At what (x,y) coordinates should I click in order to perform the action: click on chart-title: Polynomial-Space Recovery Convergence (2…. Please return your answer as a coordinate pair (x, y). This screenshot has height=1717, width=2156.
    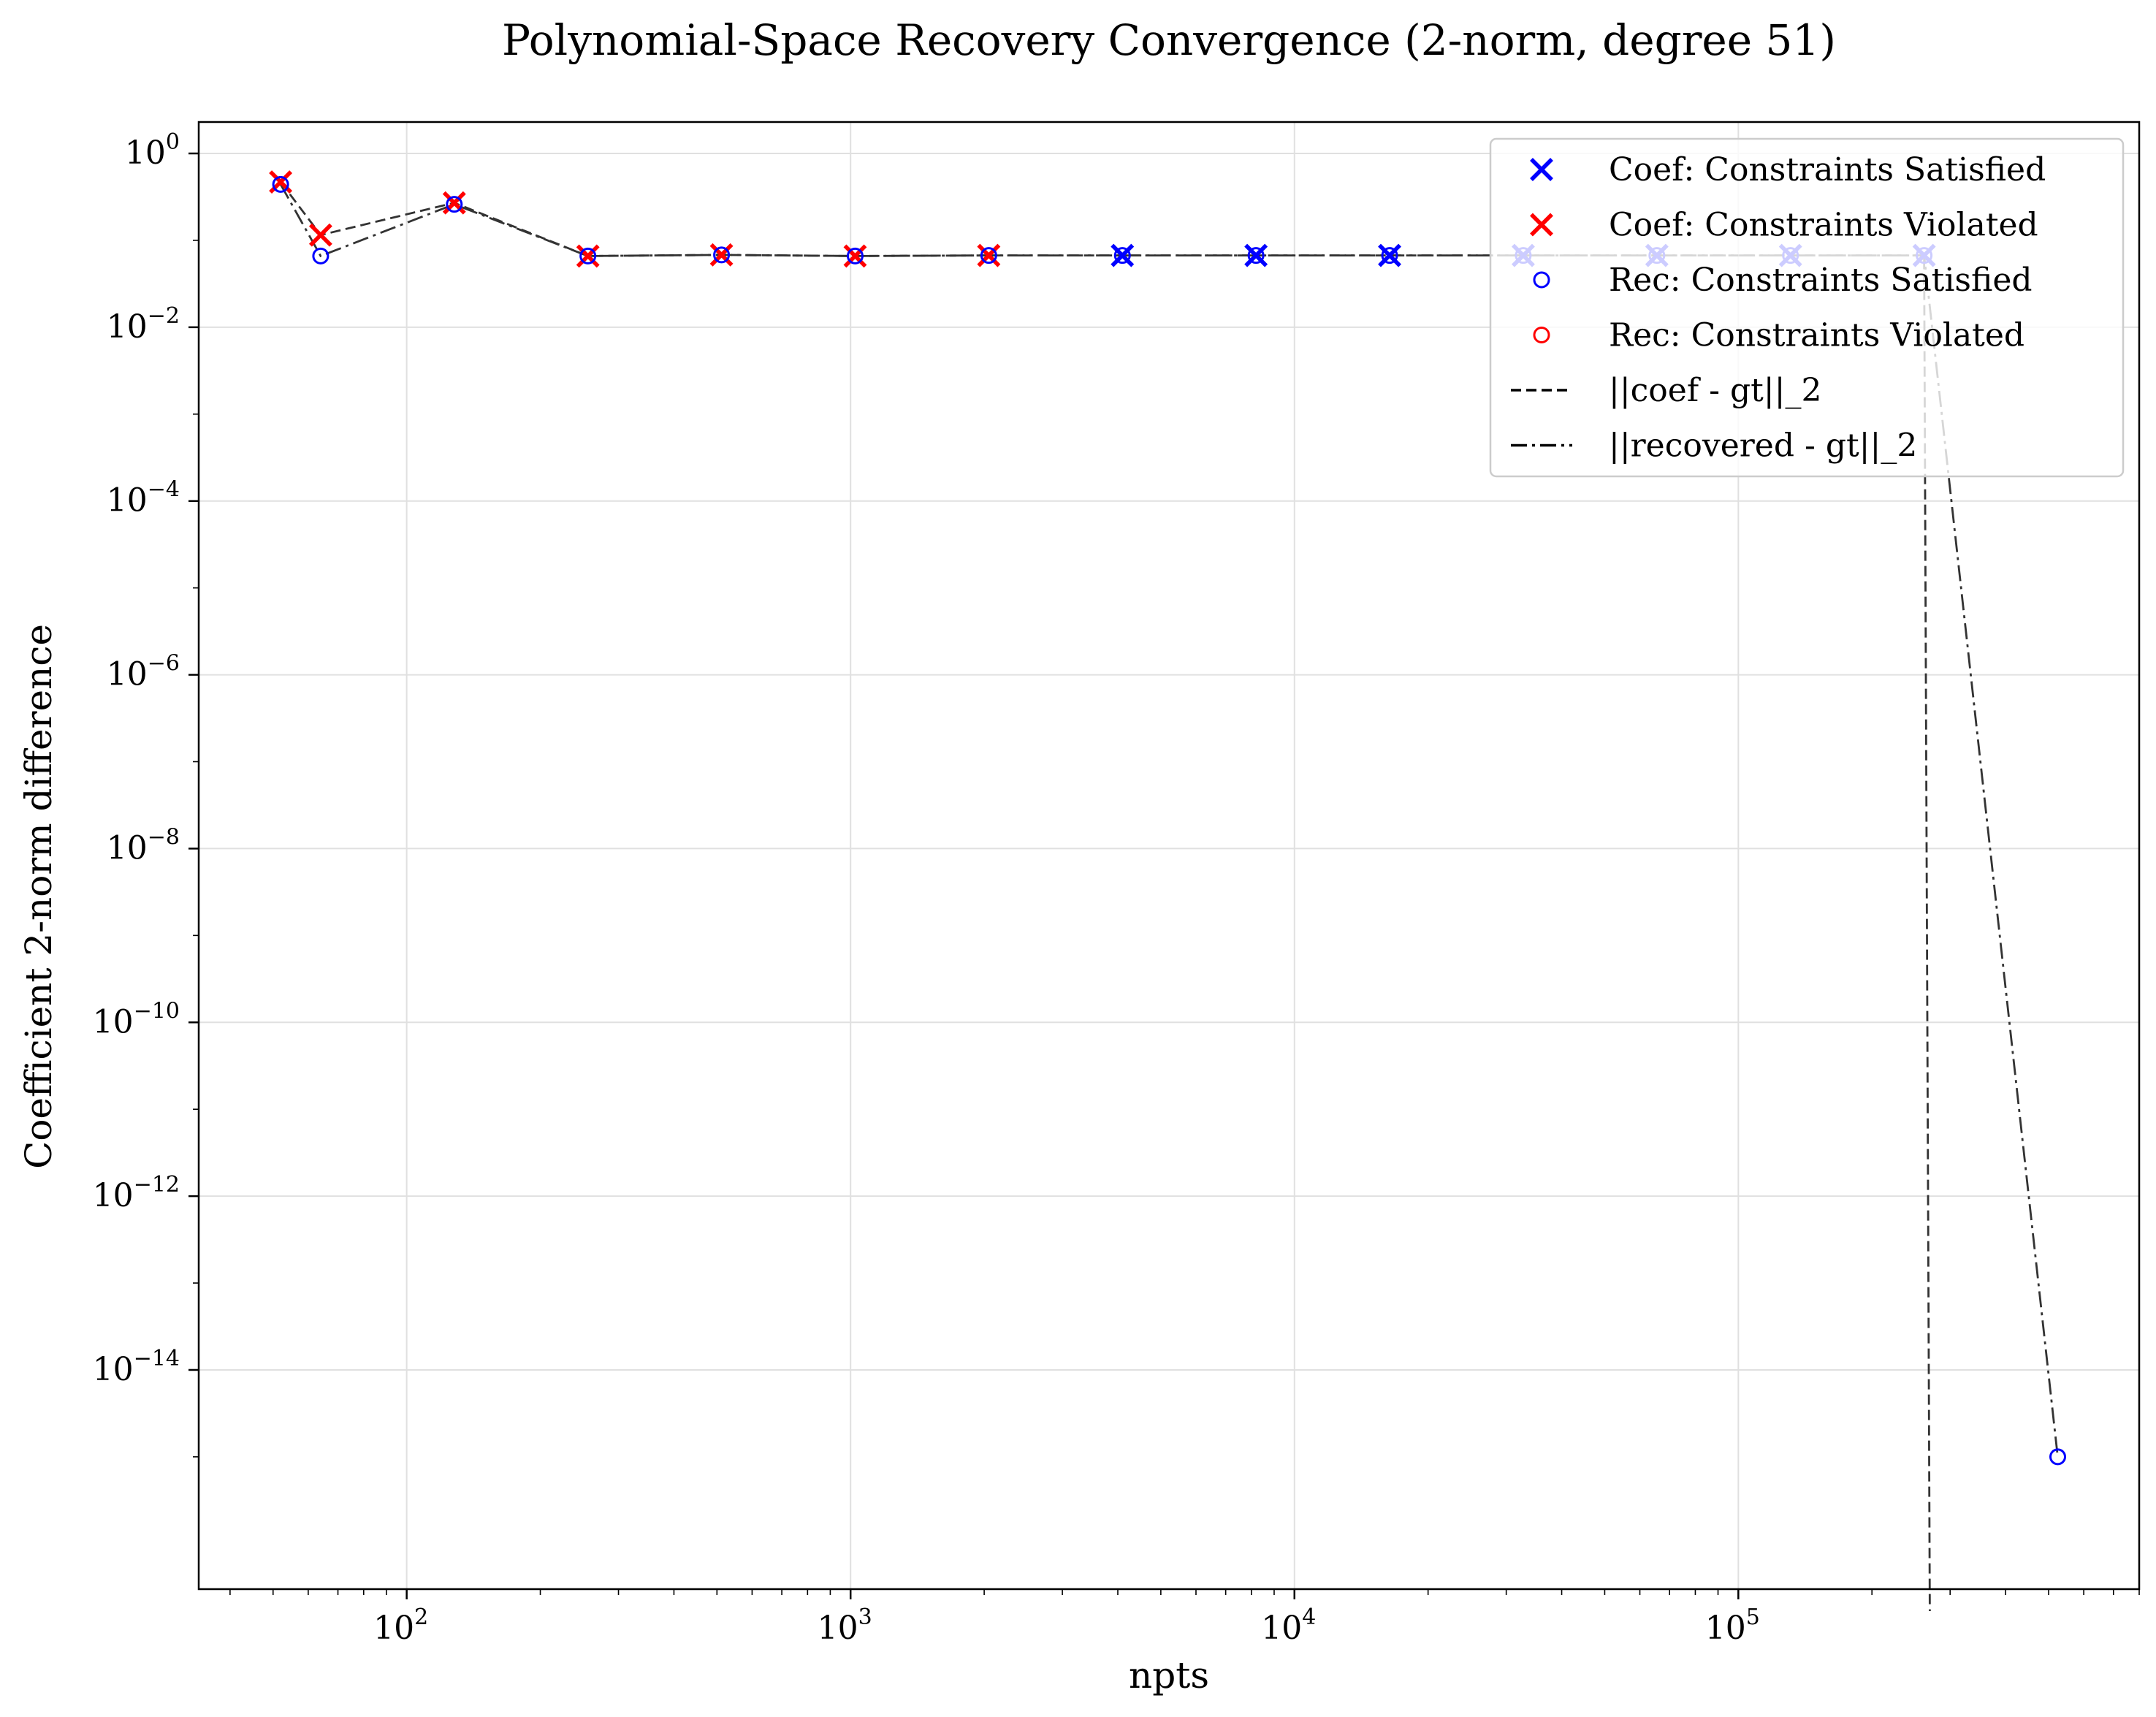
    Looking at the image, I should click on (1169, 40).